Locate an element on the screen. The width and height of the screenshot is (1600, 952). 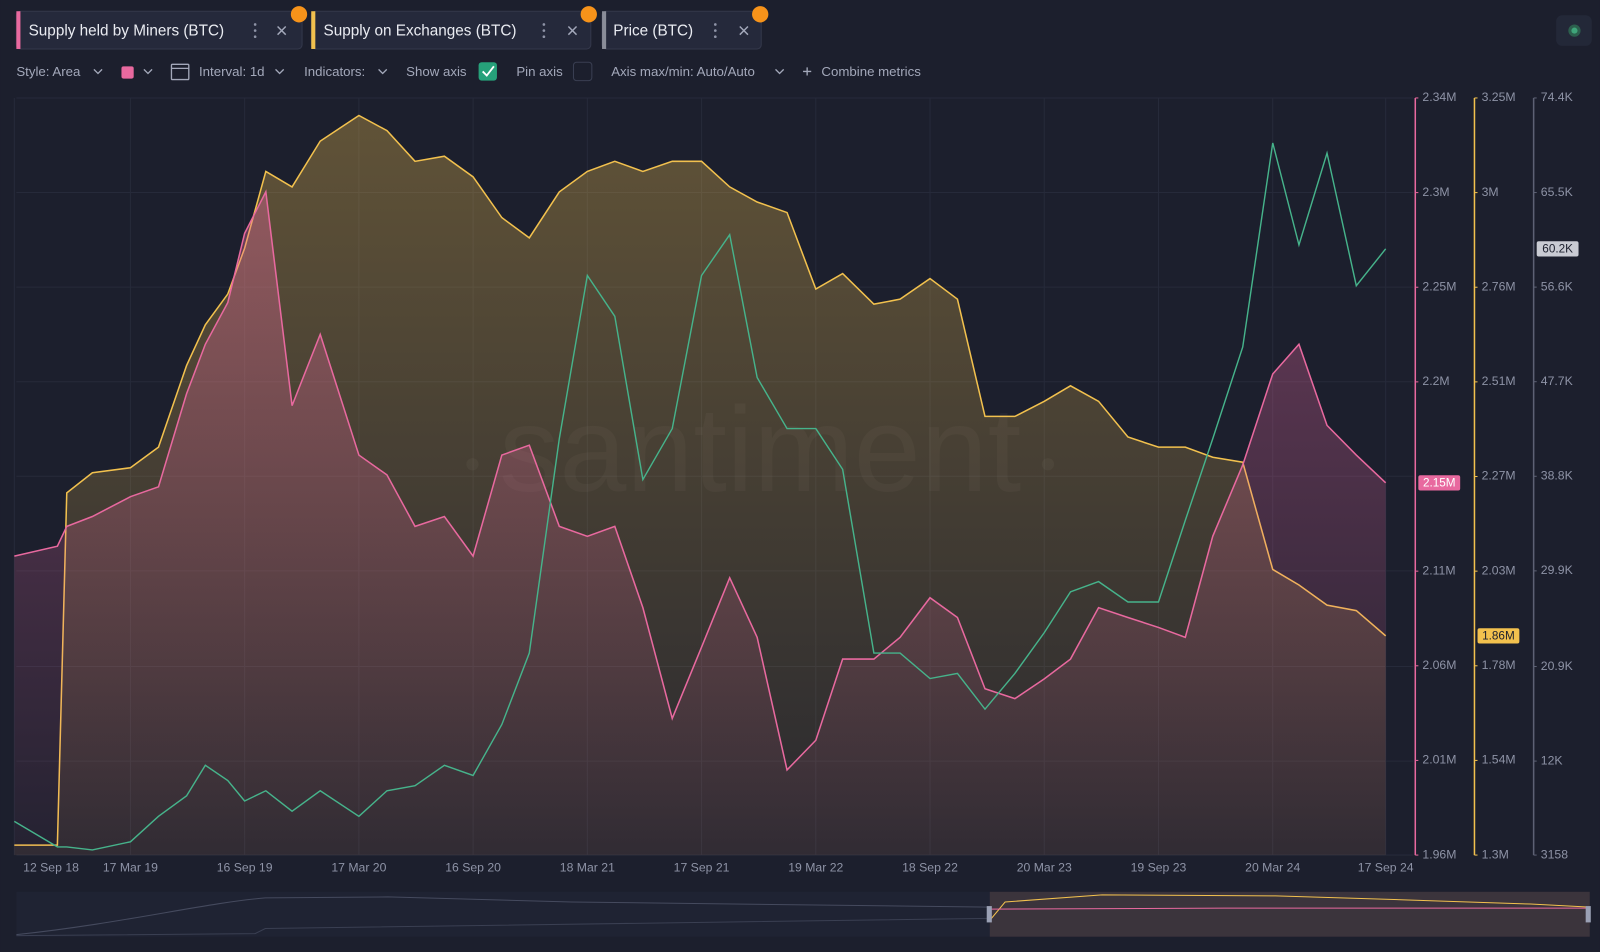
y-tick-label: 1.96M is located at coordinates (1439, 854).